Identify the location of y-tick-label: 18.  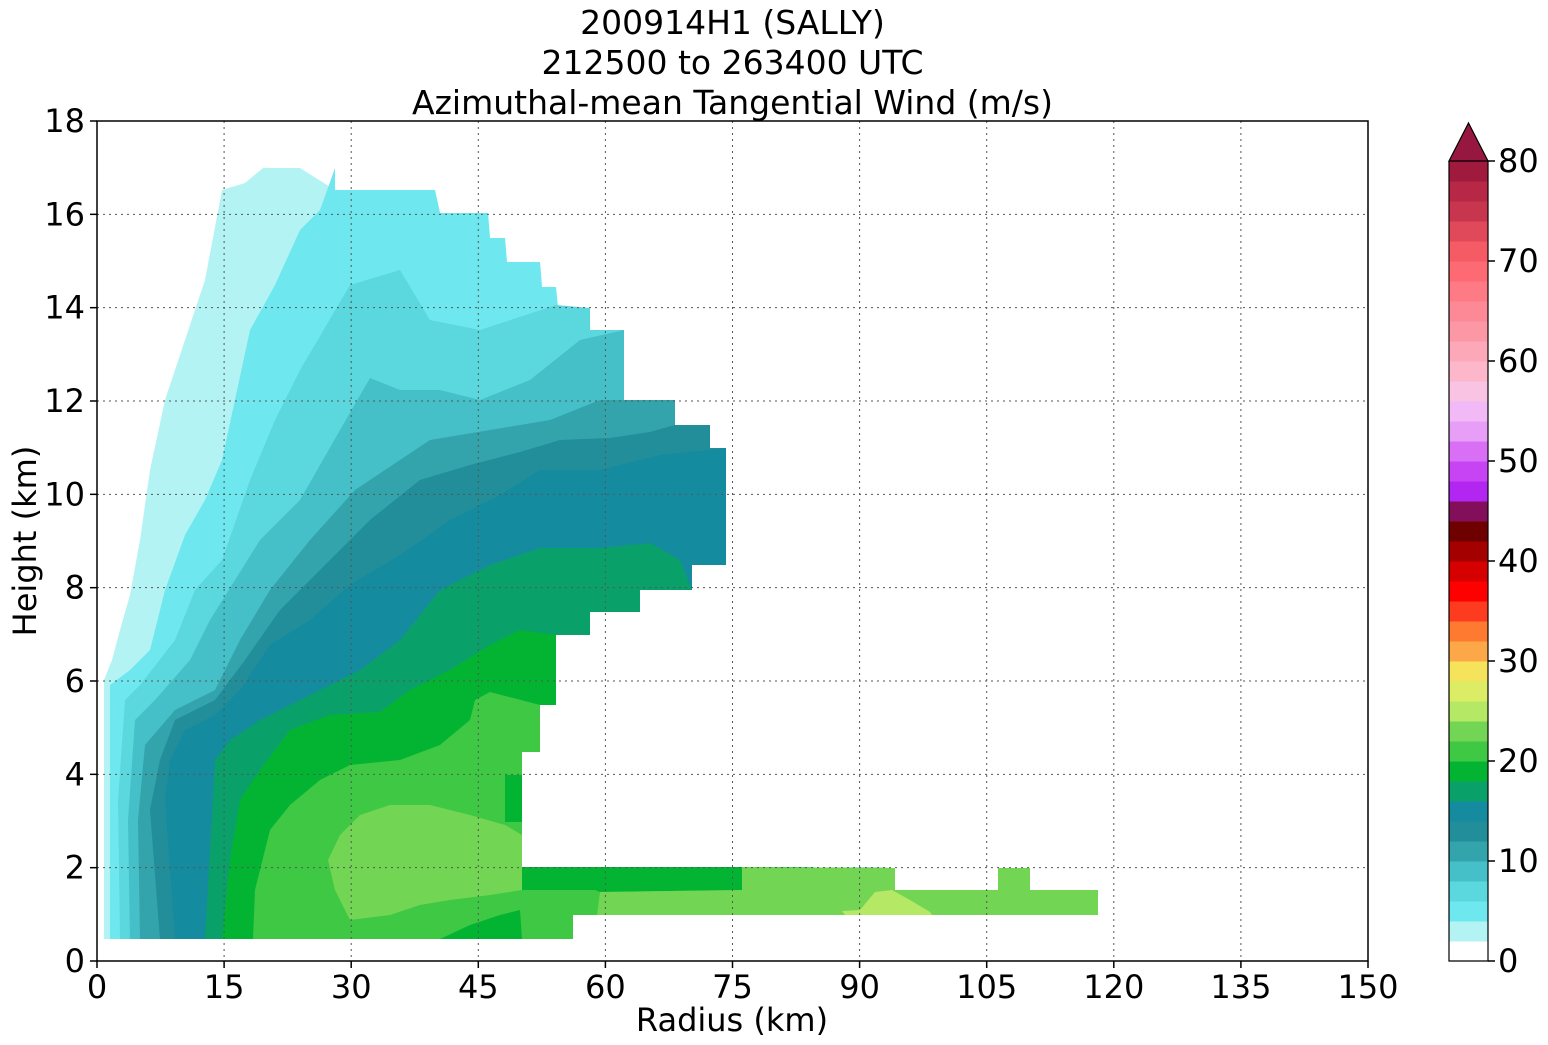
(64, 121).